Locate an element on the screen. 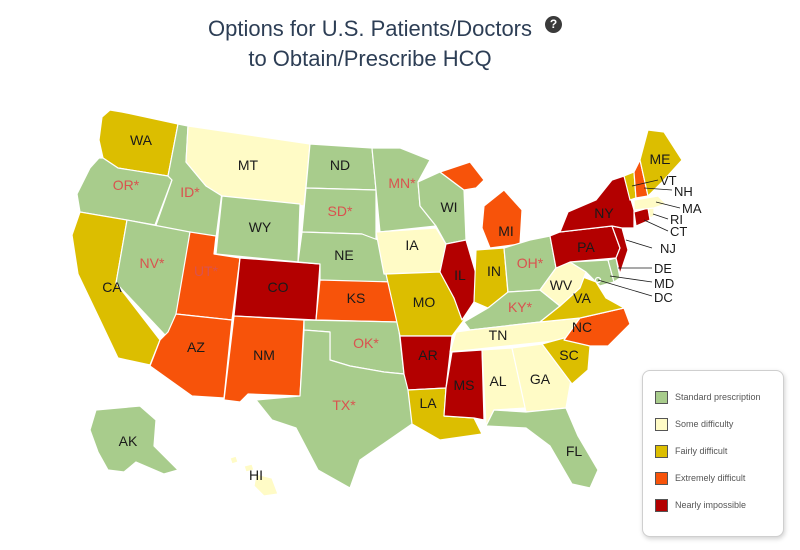  state-md is located at coordinates (592, 273).